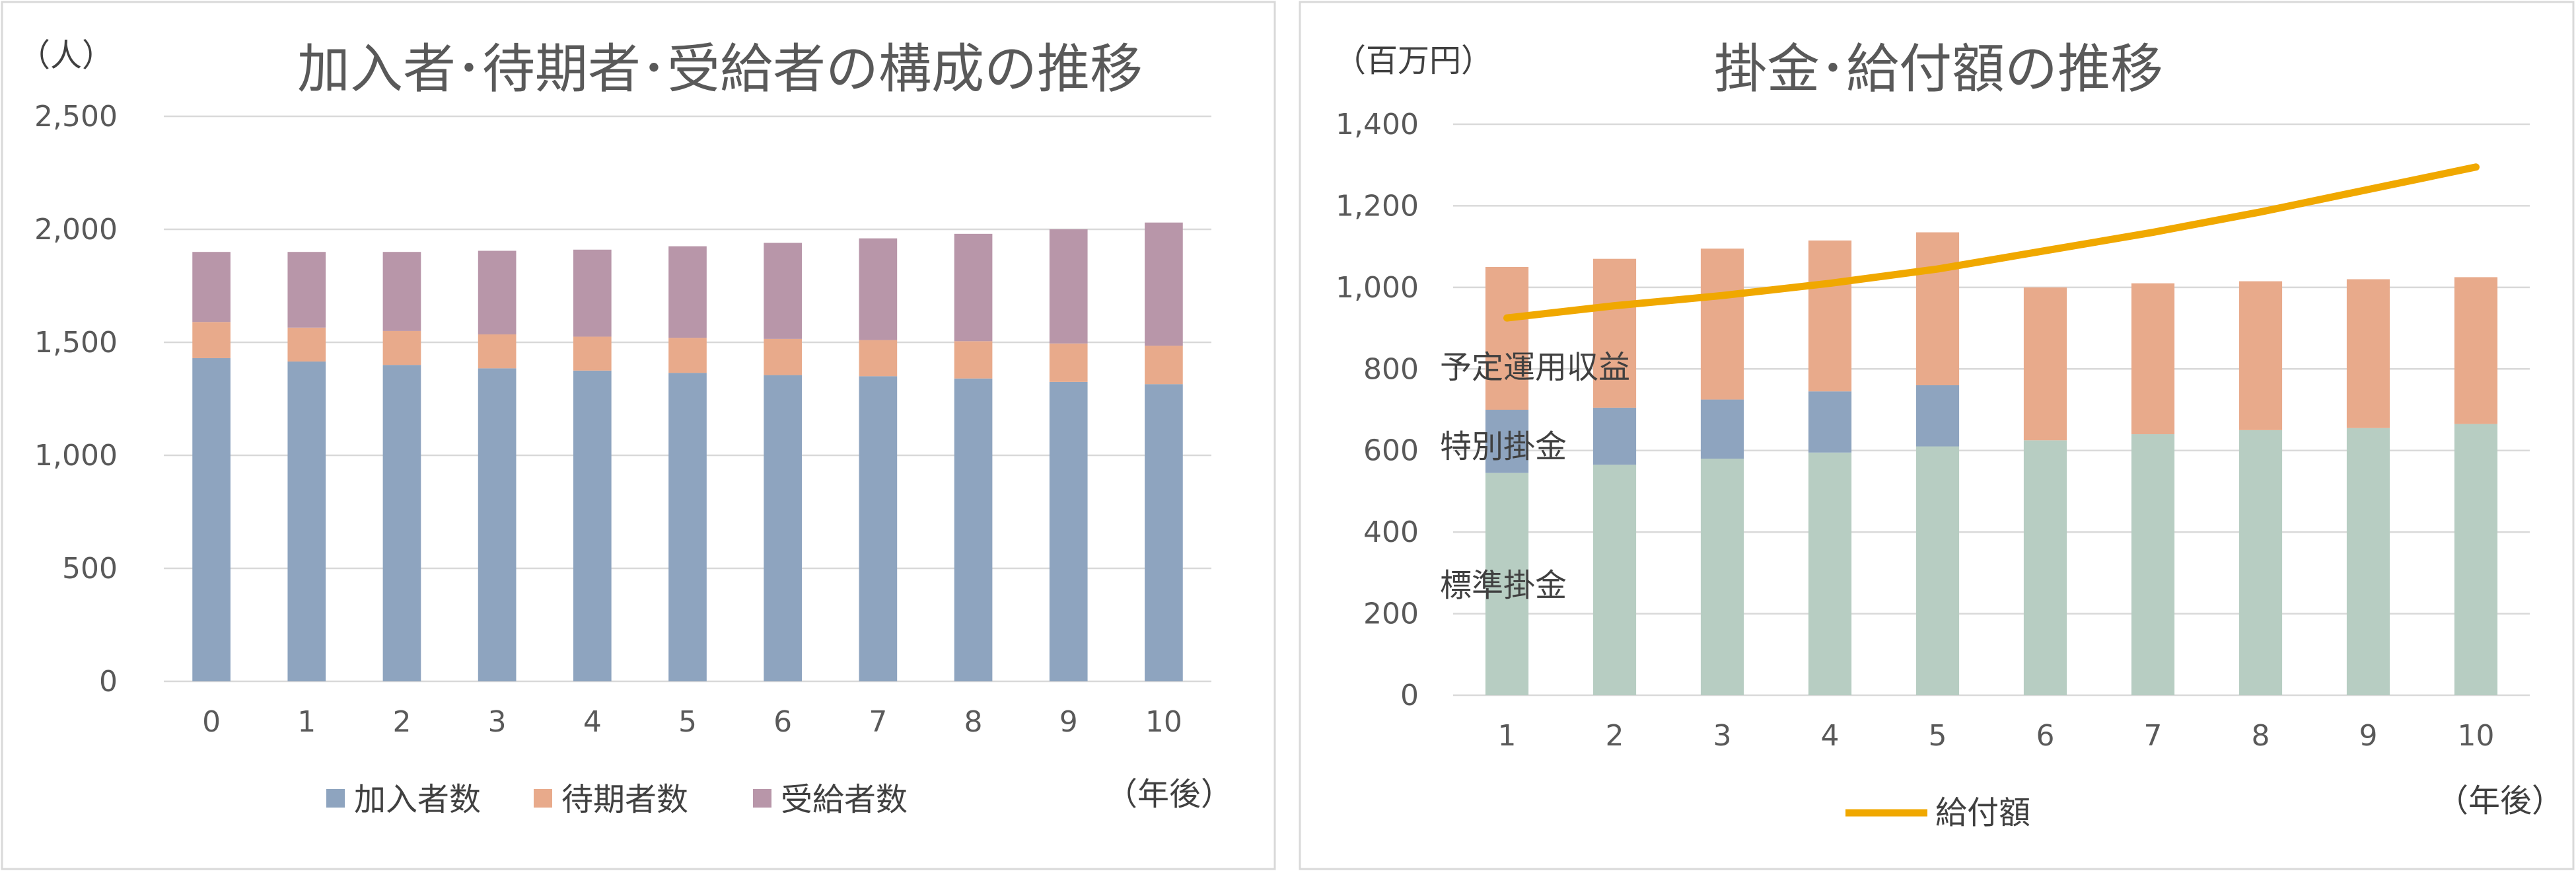 This screenshot has width=2576, height=871. Describe the element at coordinates (1391, 614) in the screenshot. I see `right-y-tick-label: 200` at that location.